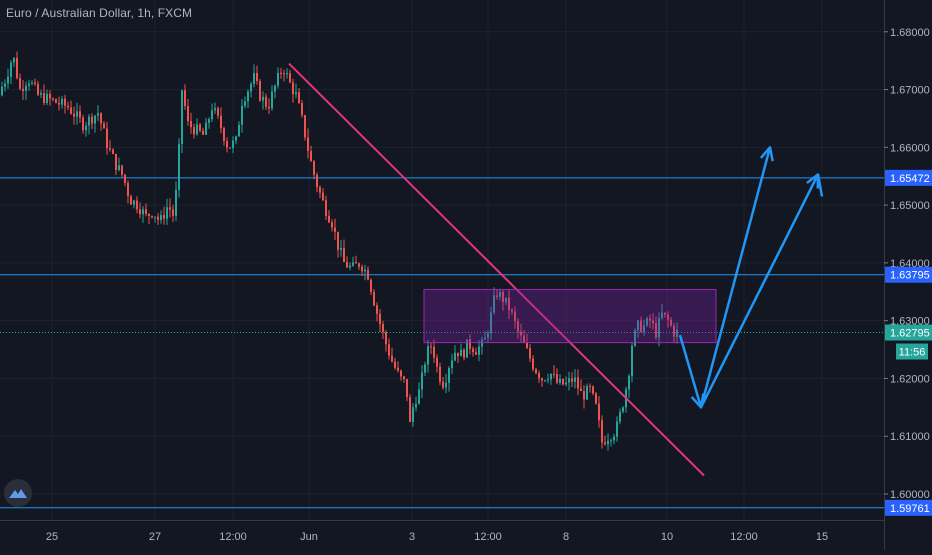  Describe the element at coordinates (744, 537) in the screenshot. I see `x-tick-label: 12:00` at that location.